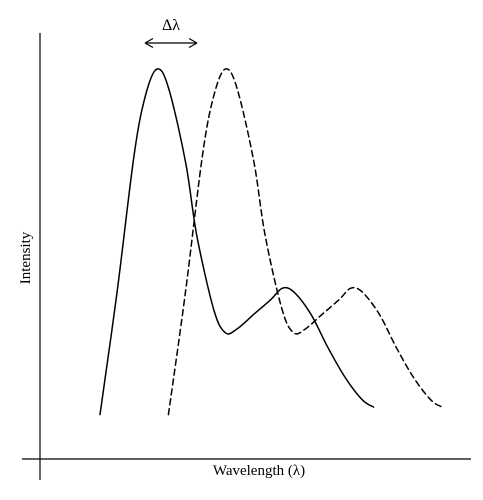 Image resolution: width=483 pixels, height=500 pixels. Describe the element at coordinates (171, 25) in the screenshot. I see `delta-lambda-annotation: Δλ` at that location.